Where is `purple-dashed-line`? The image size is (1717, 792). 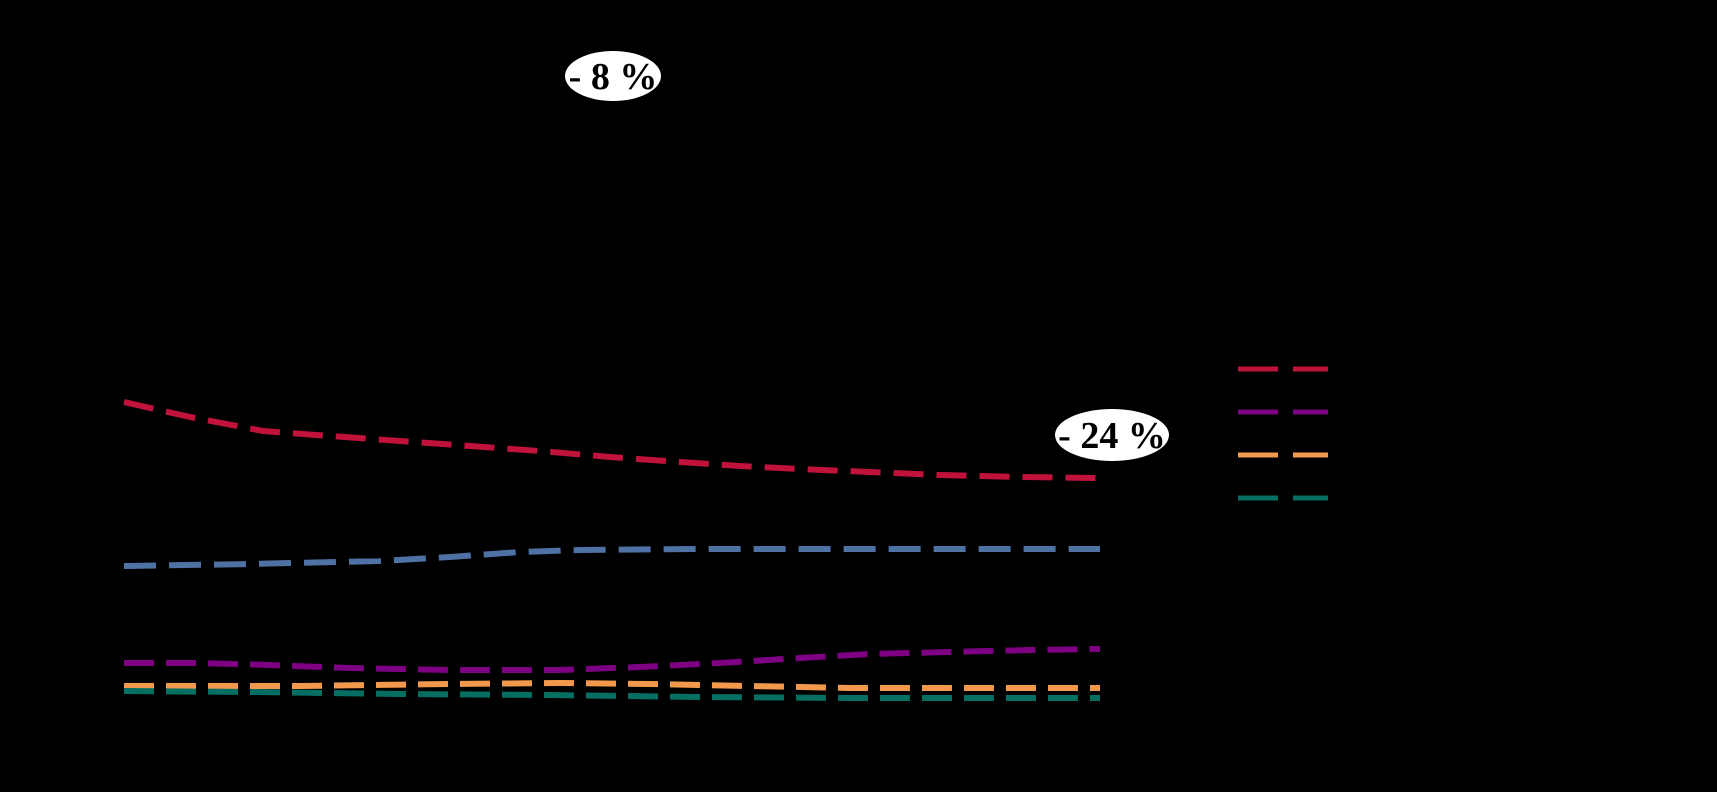
purple-dashed-line is located at coordinates (612, 659).